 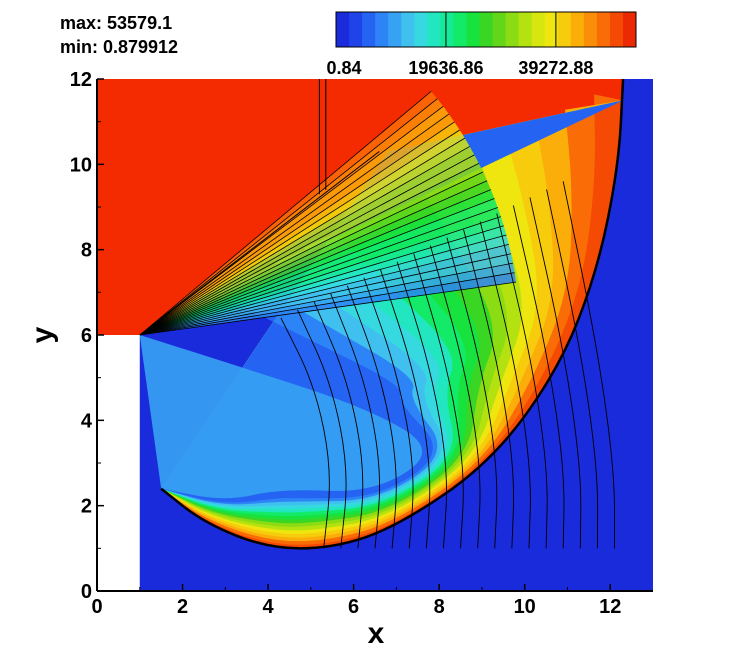 What do you see at coordinates (96, 607) in the screenshot?
I see `x-tick-label: 0` at bounding box center [96, 607].